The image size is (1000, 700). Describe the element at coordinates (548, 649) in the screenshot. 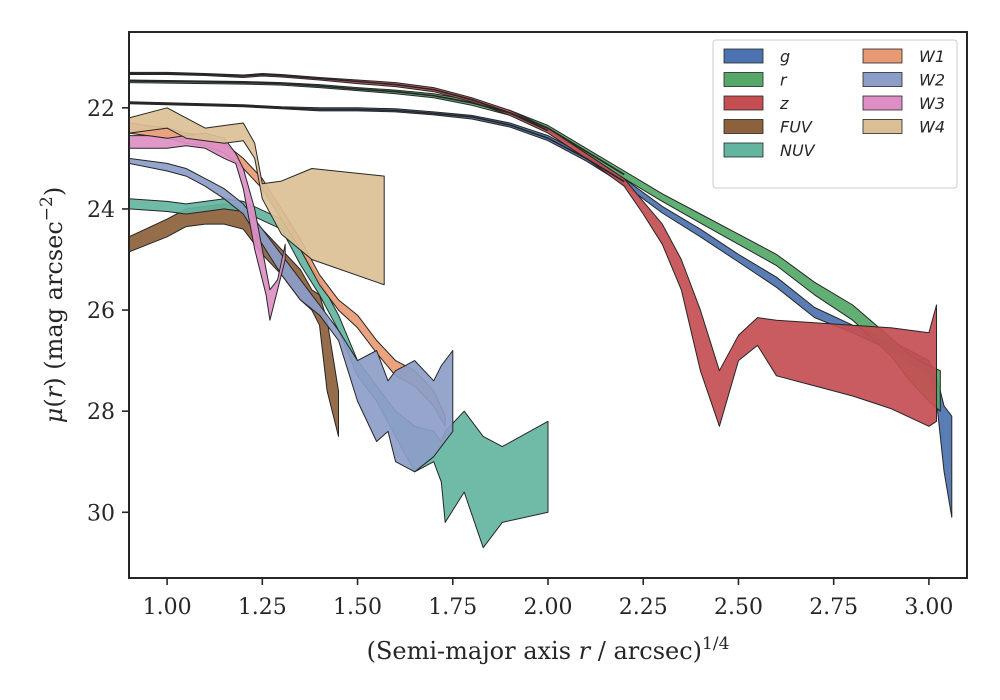

I see `x-axis-label: (Semi-major axis r / arcsec)1/4` at that location.